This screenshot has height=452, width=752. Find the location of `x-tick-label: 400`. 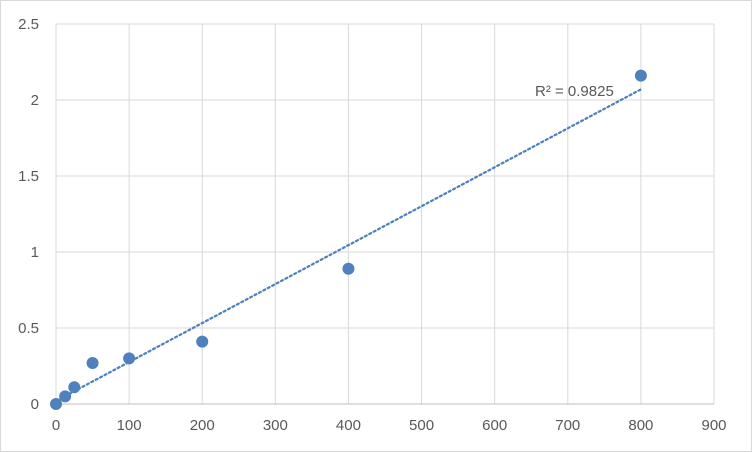

x-tick-label: 400 is located at coordinates (348, 425).